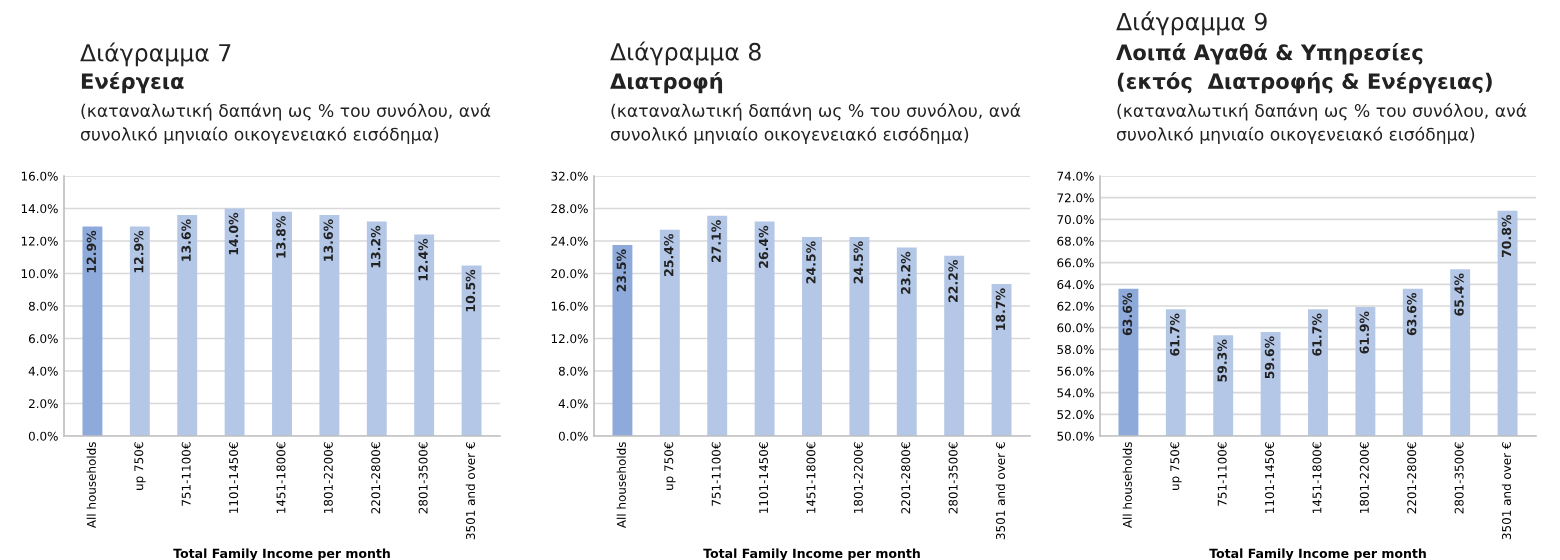  What do you see at coordinates (132, 82) in the screenshot?
I see `chart-subtitle: Ενέργεια` at bounding box center [132, 82].